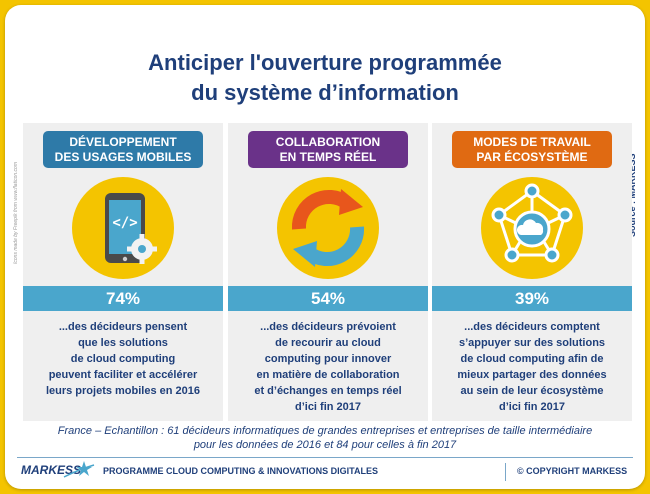 This screenshot has width=650, height=494. I want to click on badge-line-2: PAR ÉCOSYSTÈME, so click(532, 156).